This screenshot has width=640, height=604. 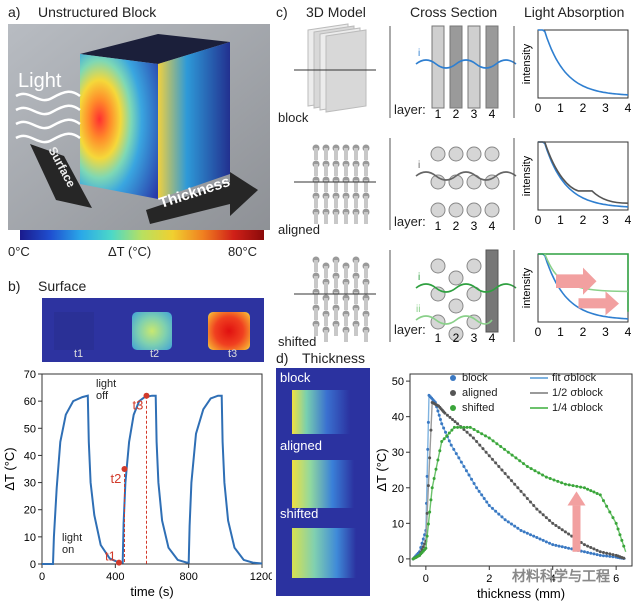 What do you see at coordinates (299, 513) in the screenshot?
I see `thickness-thumb-label-shifted: shifted` at bounding box center [299, 513].